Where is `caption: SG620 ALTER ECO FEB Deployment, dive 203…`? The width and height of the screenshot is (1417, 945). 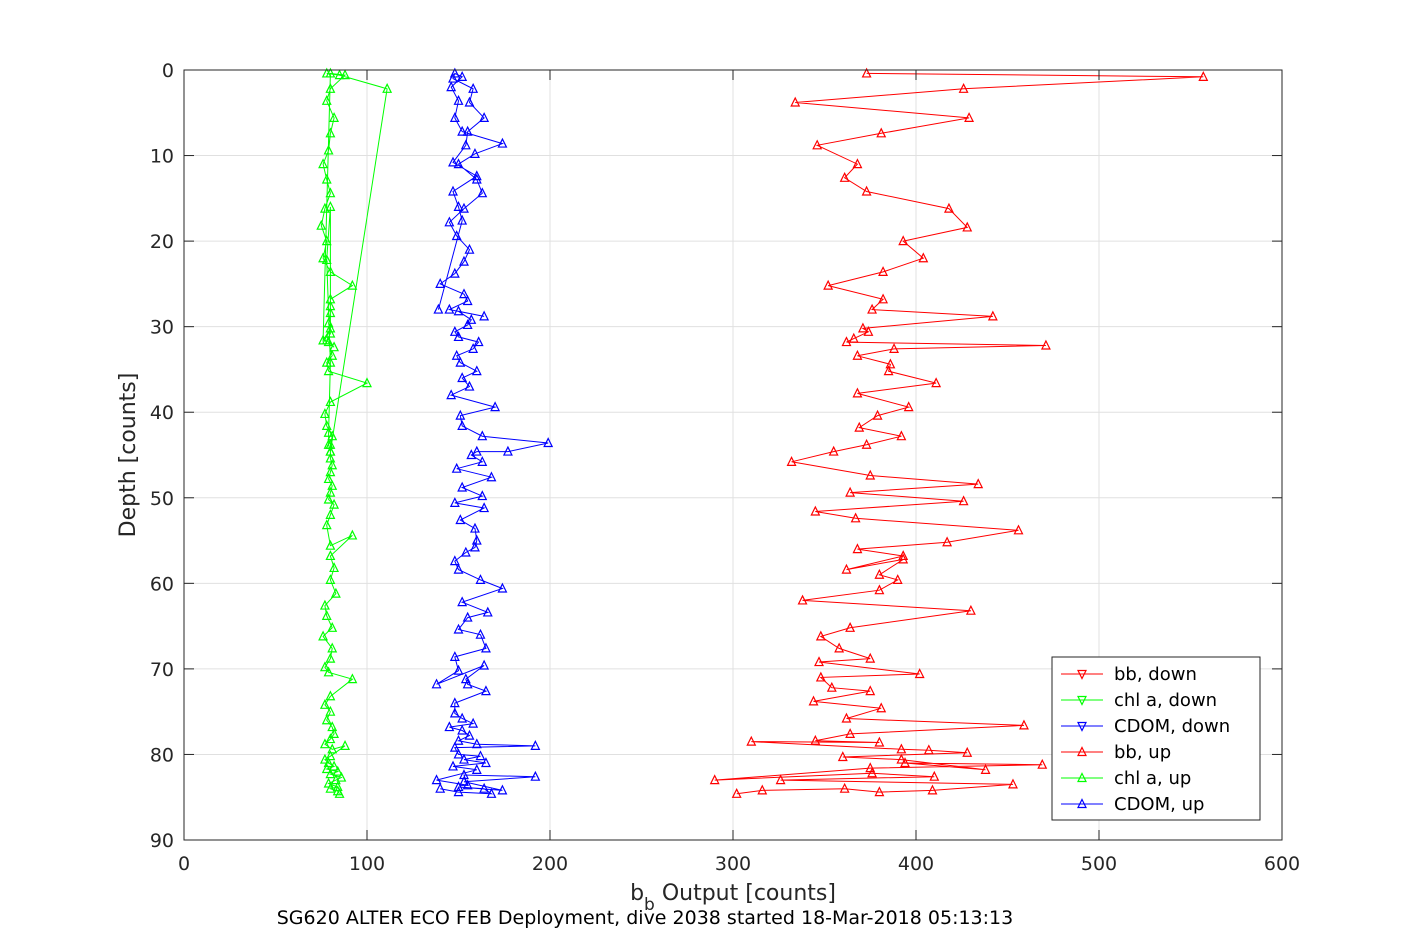 caption: SG620 ALTER ECO FEB Deployment, dive 203… is located at coordinates (645, 918).